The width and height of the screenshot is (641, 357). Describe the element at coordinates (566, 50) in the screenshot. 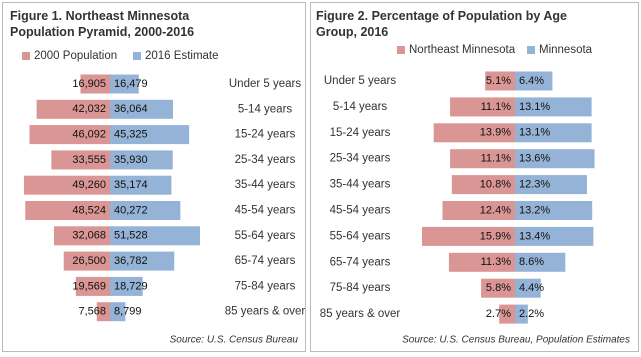

I see `legend-label: Minnesota` at that location.